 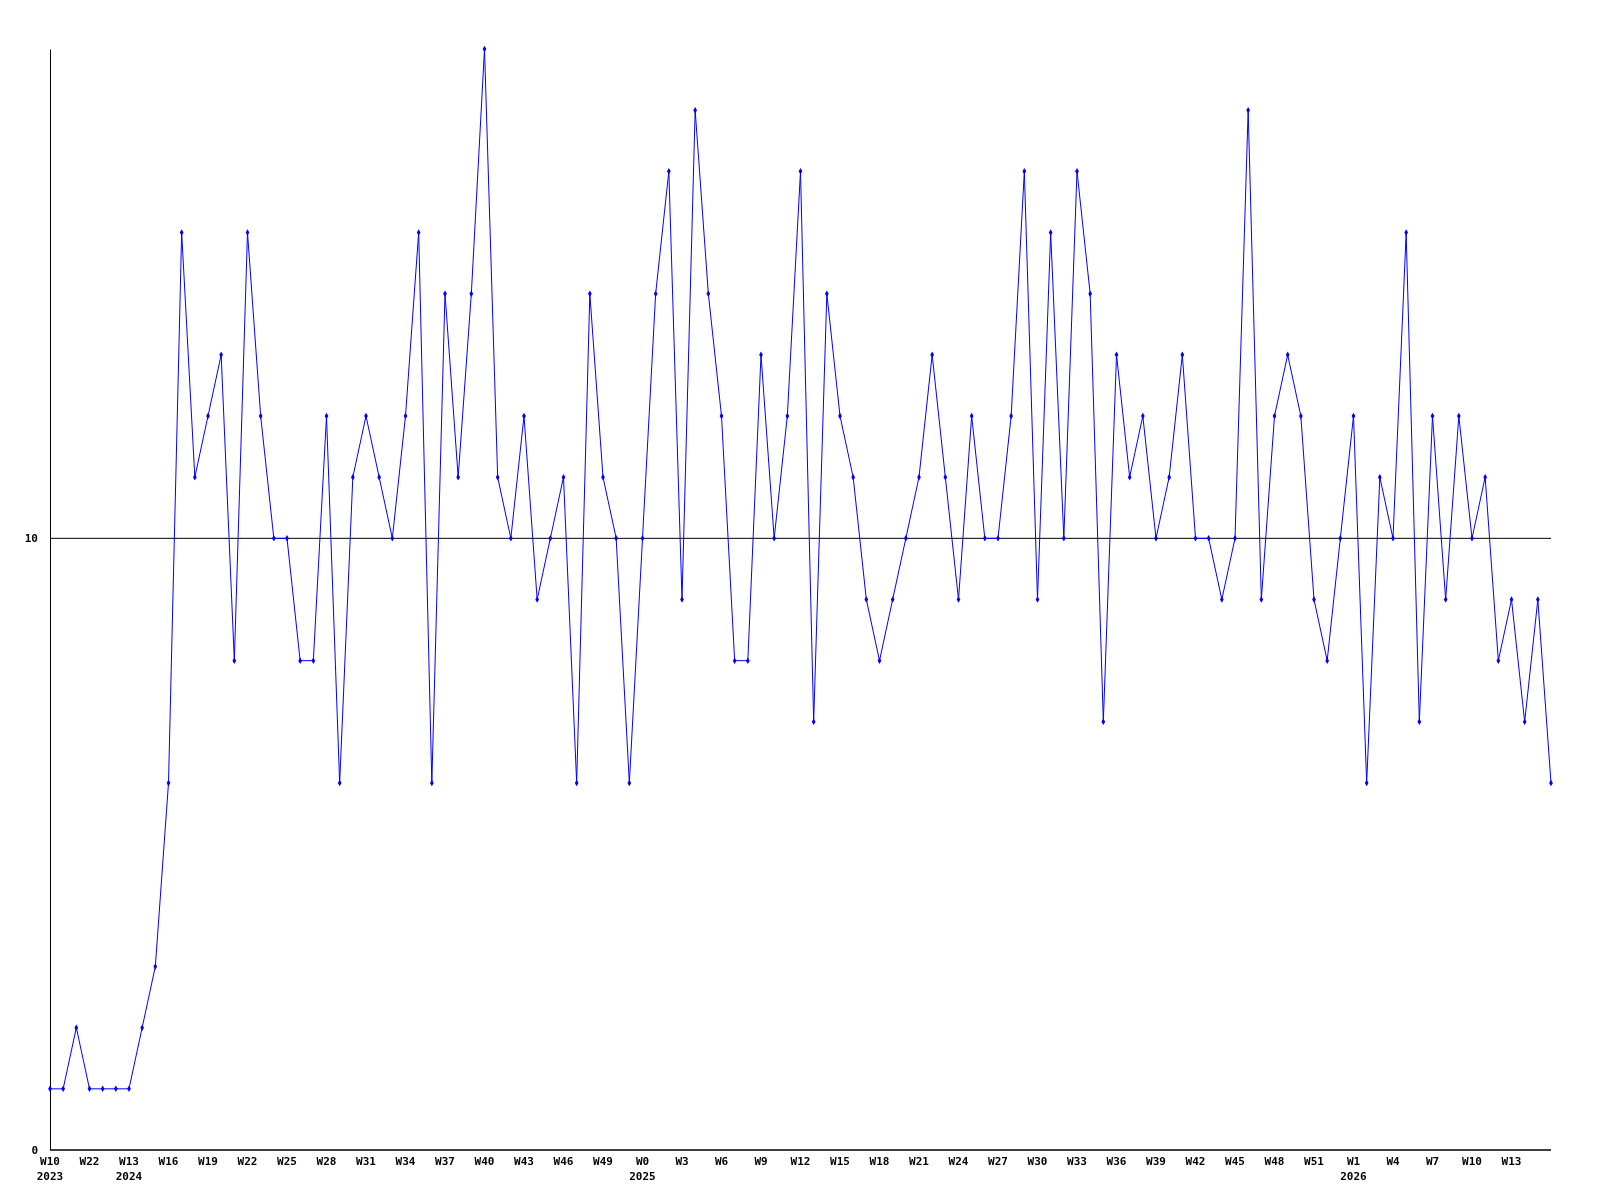 What do you see at coordinates (524, 1161) in the screenshot?
I see `x-tick-label: W43` at bounding box center [524, 1161].